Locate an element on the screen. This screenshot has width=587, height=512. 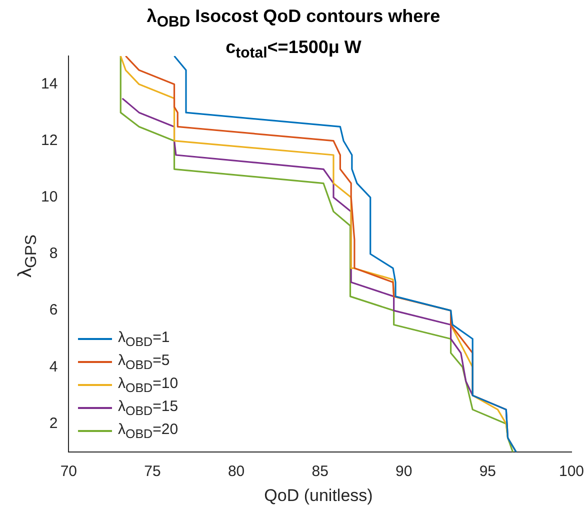
y-tick-label: 2 is located at coordinates (53, 423).